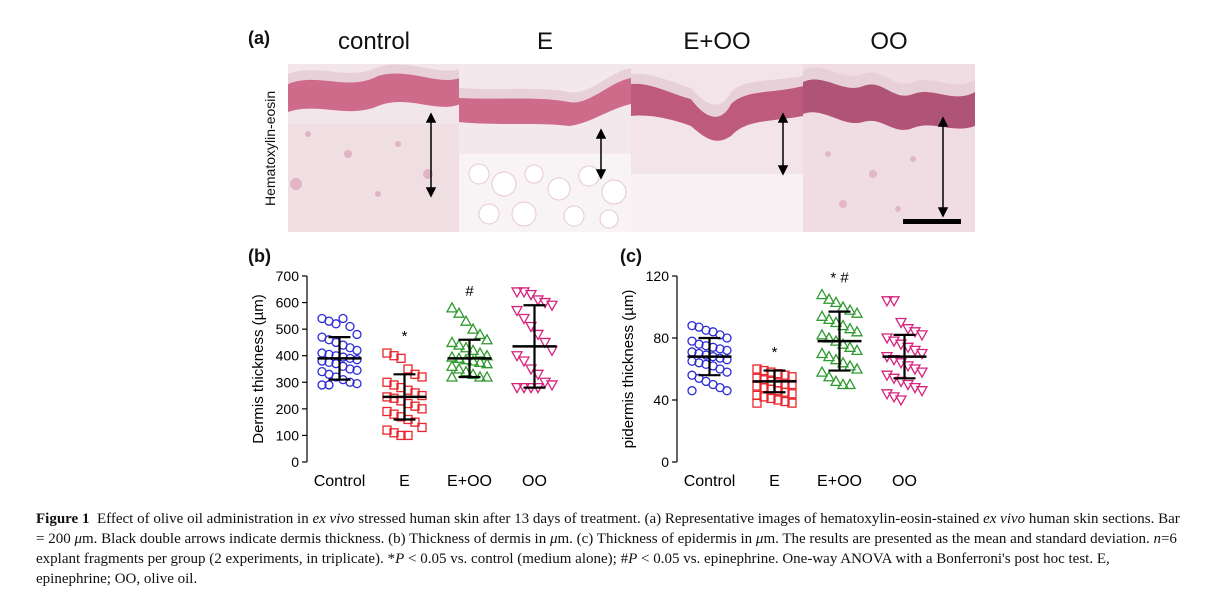 Image resolution: width=1221 pixels, height=601 pixels. What do you see at coordinates (631, 256) in the screenshot?
I see `panel-c-label: (c)` at bounding box center [631, 256].